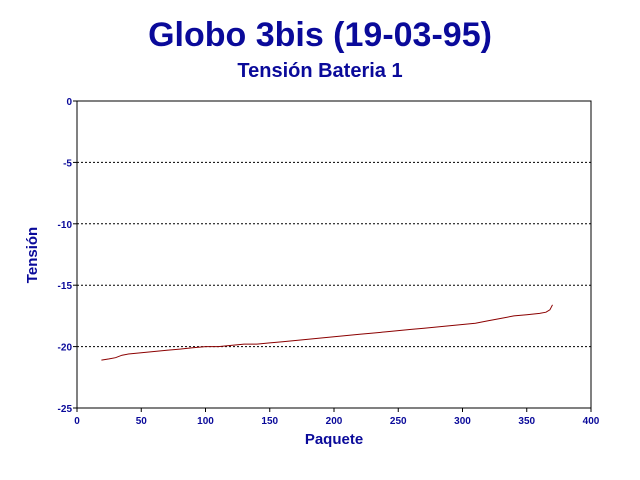 The image size is (640, 480). Describe the element at coordinates (142, 421) in the screenshot. I see `x-tick-label: 50` at that location.